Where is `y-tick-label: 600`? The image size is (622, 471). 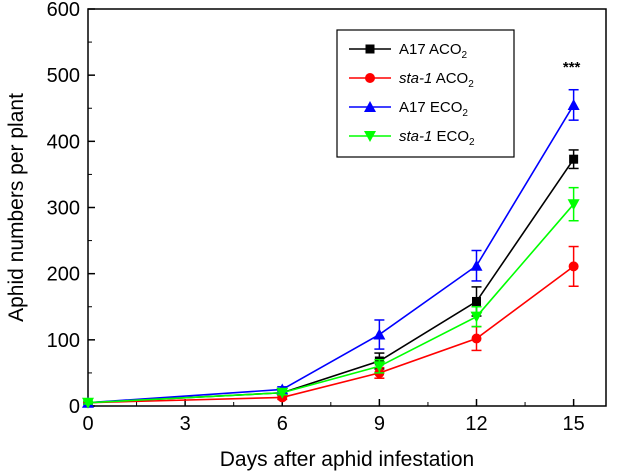
y-tick-label: 600 is located at coordinates (63, 10).